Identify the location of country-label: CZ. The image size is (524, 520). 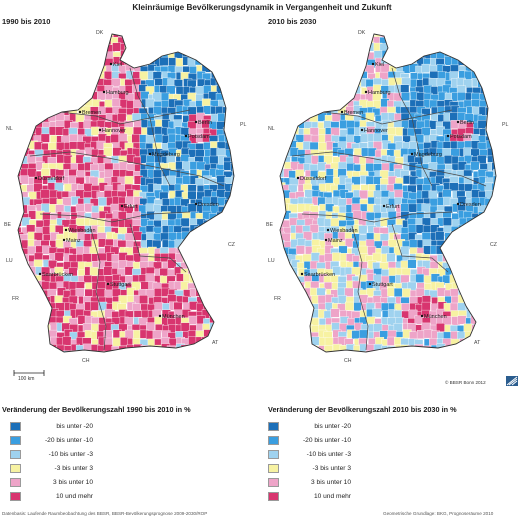
(231, 245).